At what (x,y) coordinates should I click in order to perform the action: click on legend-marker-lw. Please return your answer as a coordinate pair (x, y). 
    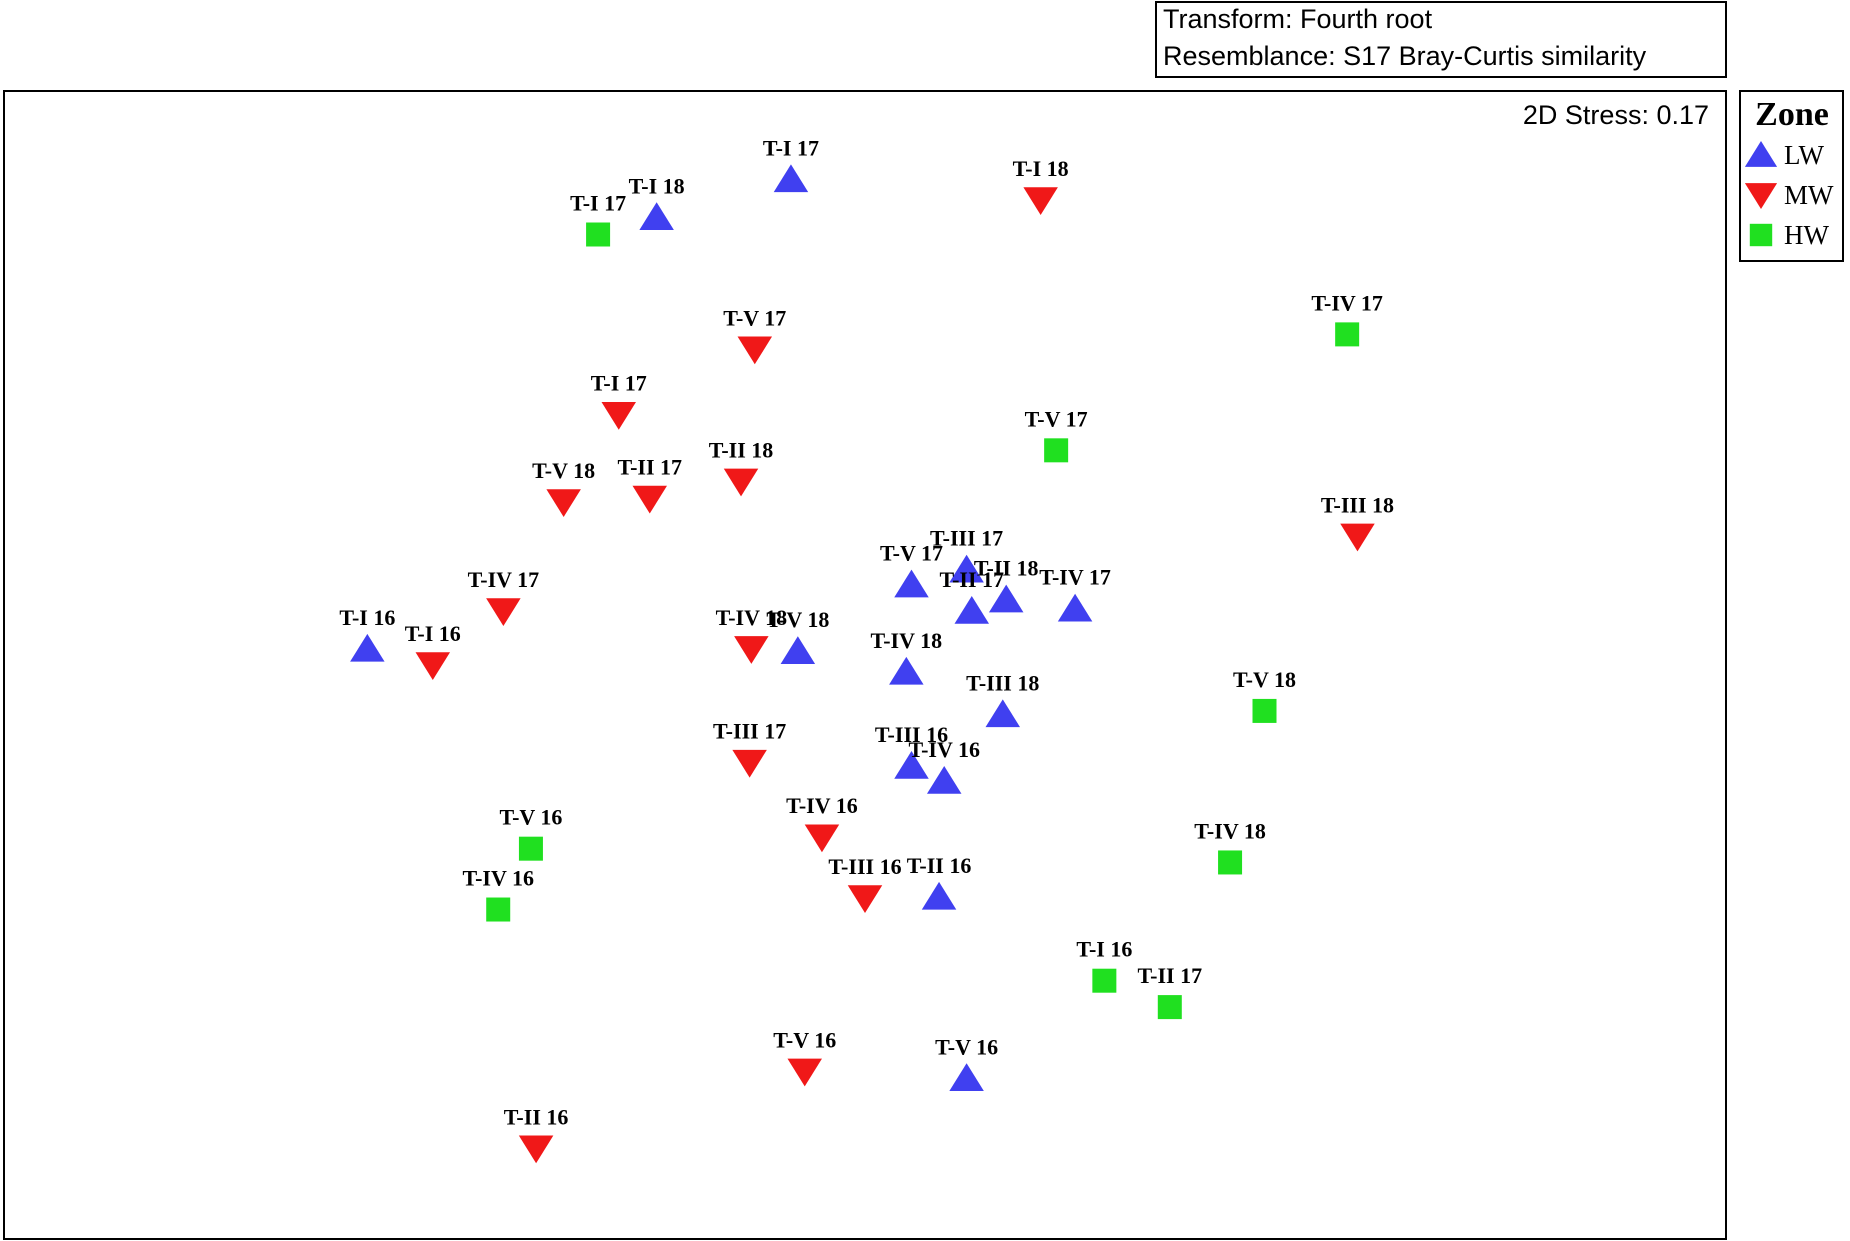
    Looking at the image, I should click on (1761, 154).